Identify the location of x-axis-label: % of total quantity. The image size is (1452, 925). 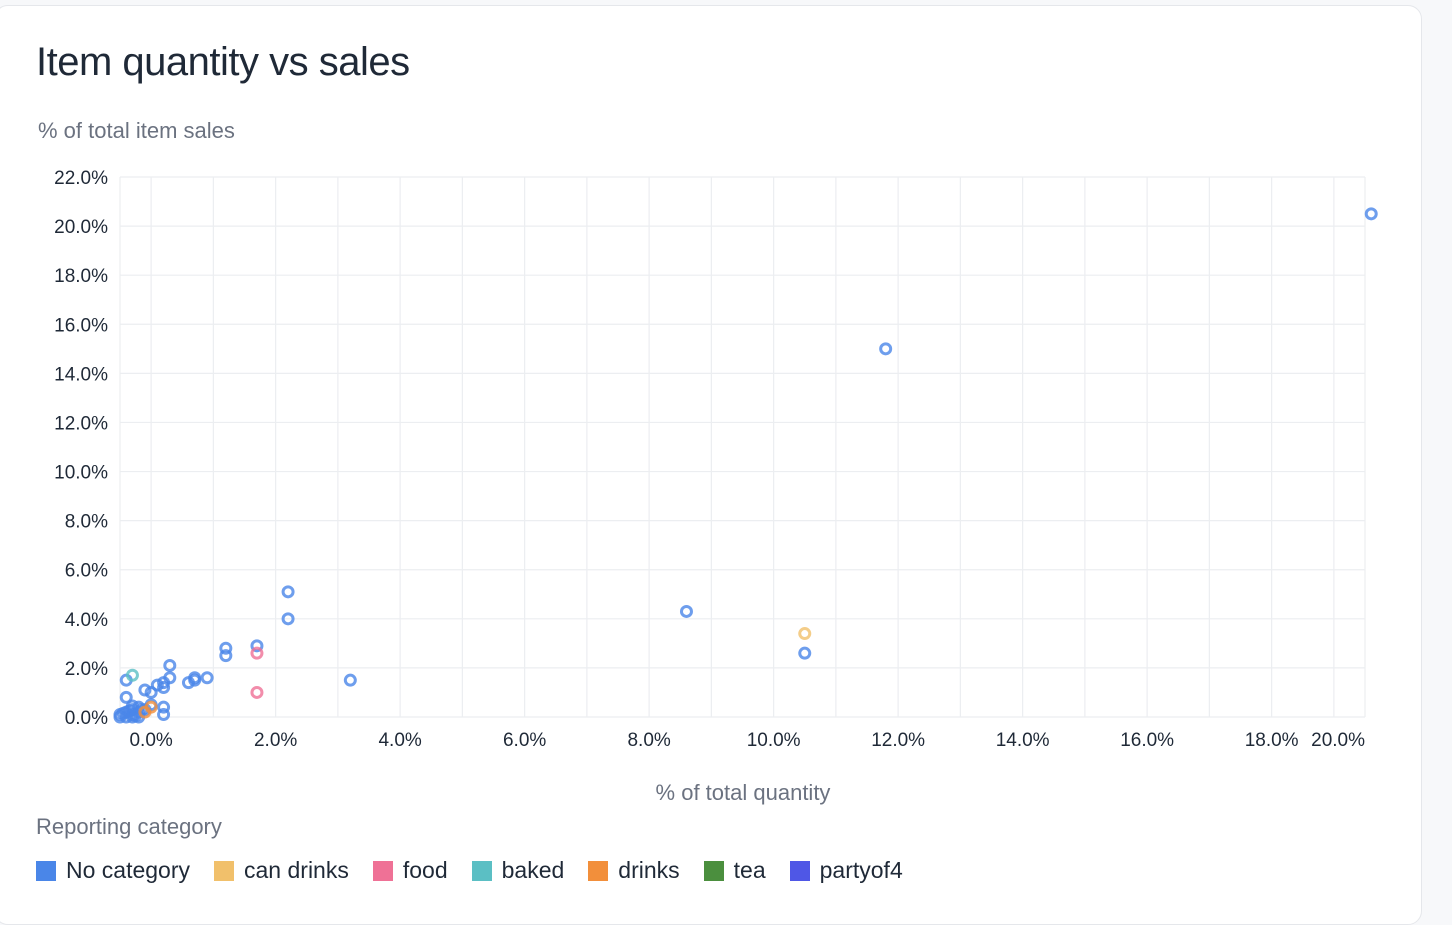
(743, 792).